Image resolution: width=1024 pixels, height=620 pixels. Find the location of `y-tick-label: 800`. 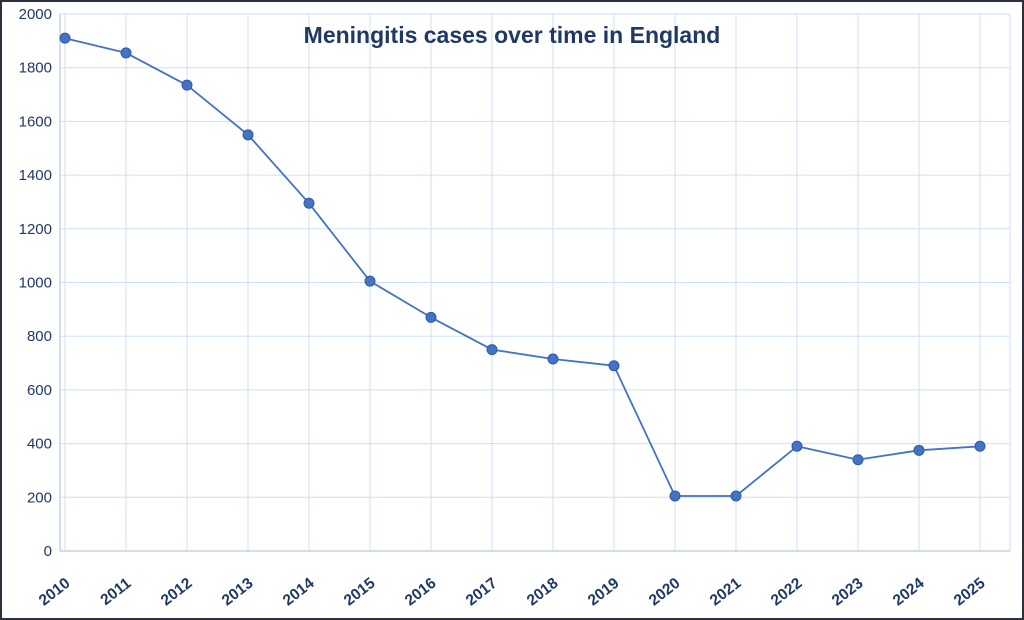

y-tick-label: 800 is located at coordinates (39, 336).